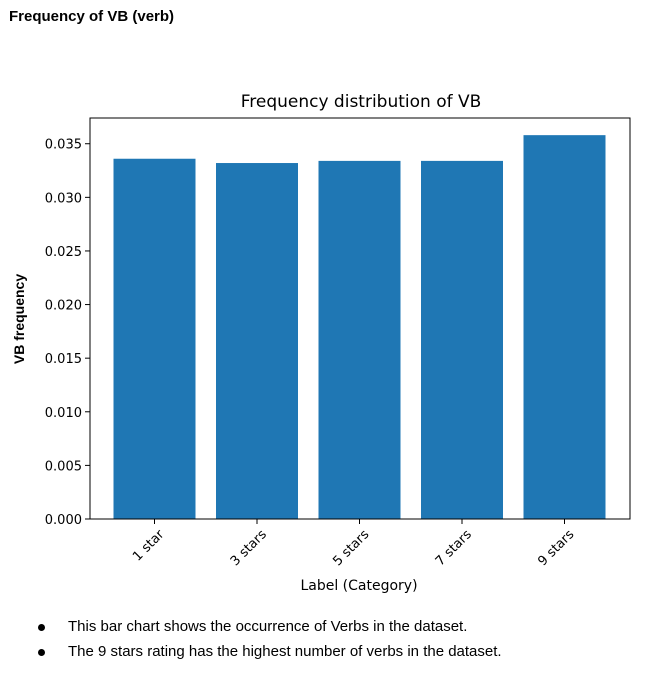 This screenshot has width=663, height=678. What do you see at coordinates (19, 319) in the screenshot?
I see `y-axis-label: VB frequency` at bounding box center [19, 319].